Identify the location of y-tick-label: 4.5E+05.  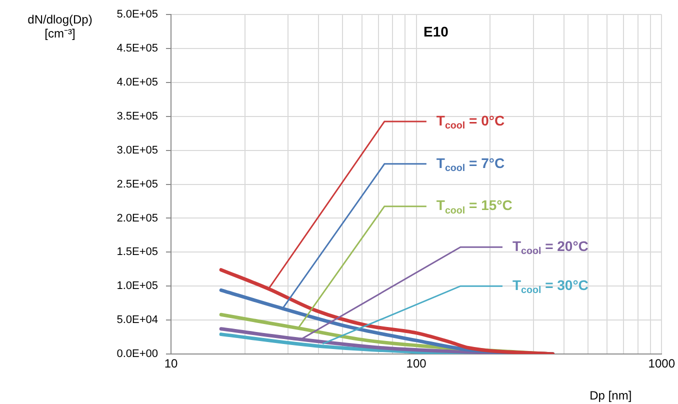
(137, 48).